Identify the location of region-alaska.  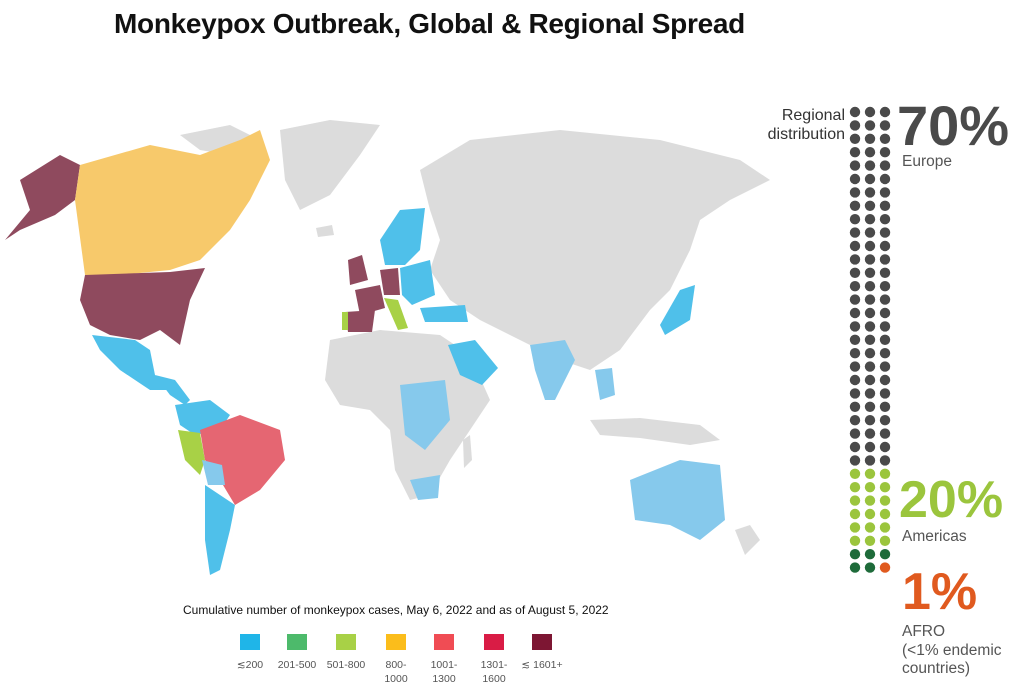
(42, 197).